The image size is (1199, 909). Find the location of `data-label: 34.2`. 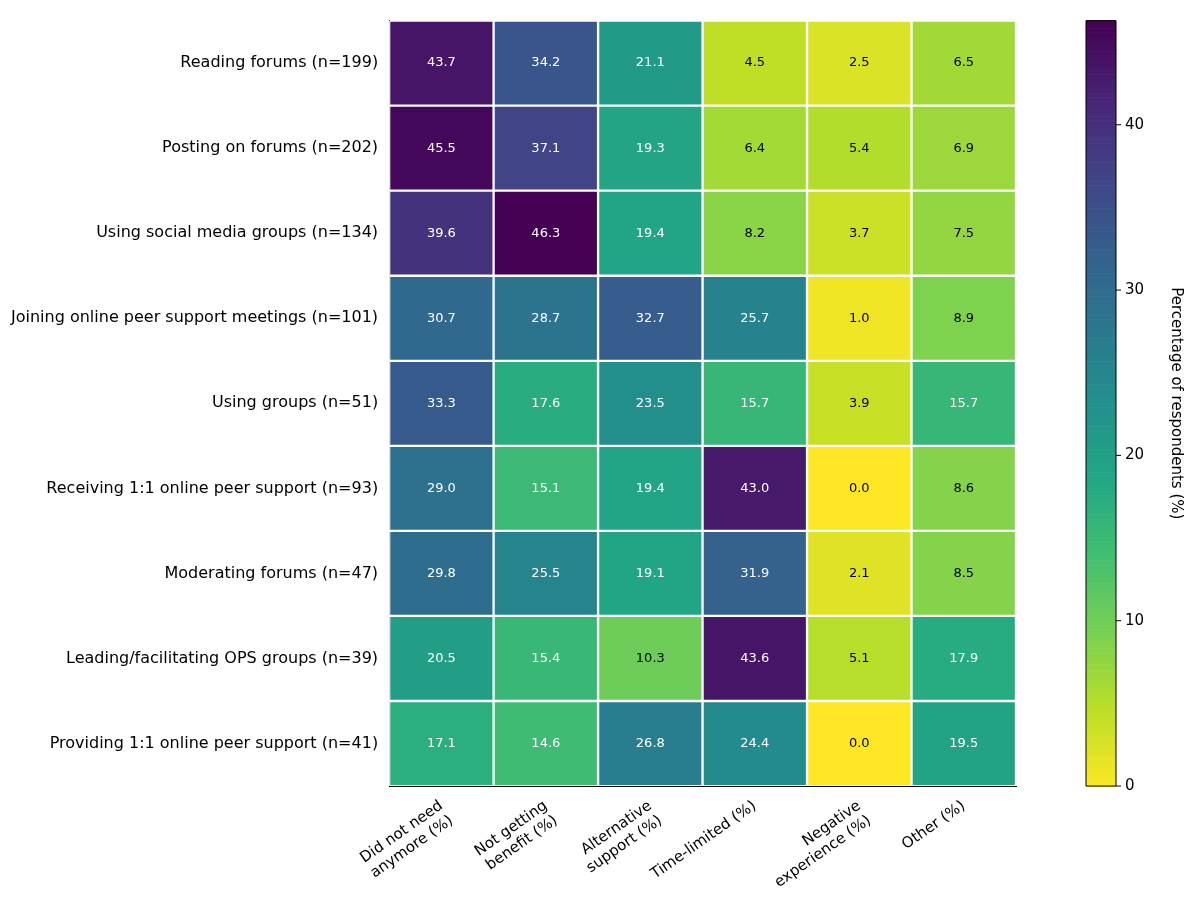

data-label: 34.2 is located at coordinates (546, 62).